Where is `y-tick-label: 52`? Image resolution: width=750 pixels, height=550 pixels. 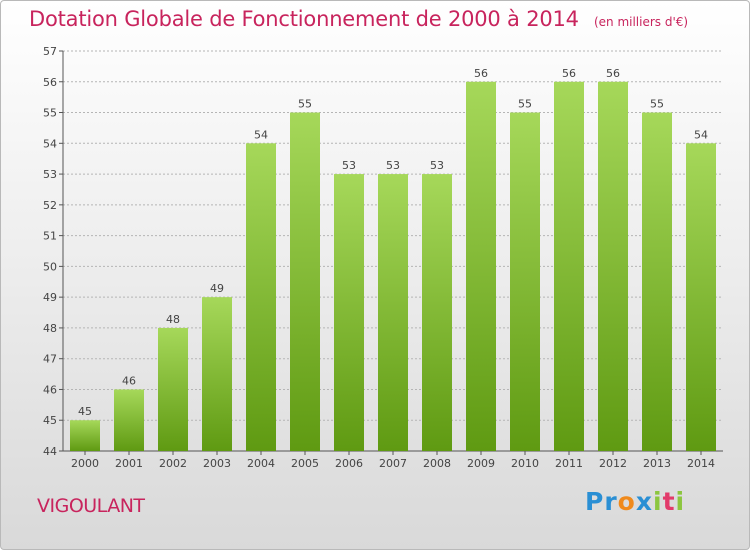
y-tick-label: 52 is located at coordinates (50, 205).